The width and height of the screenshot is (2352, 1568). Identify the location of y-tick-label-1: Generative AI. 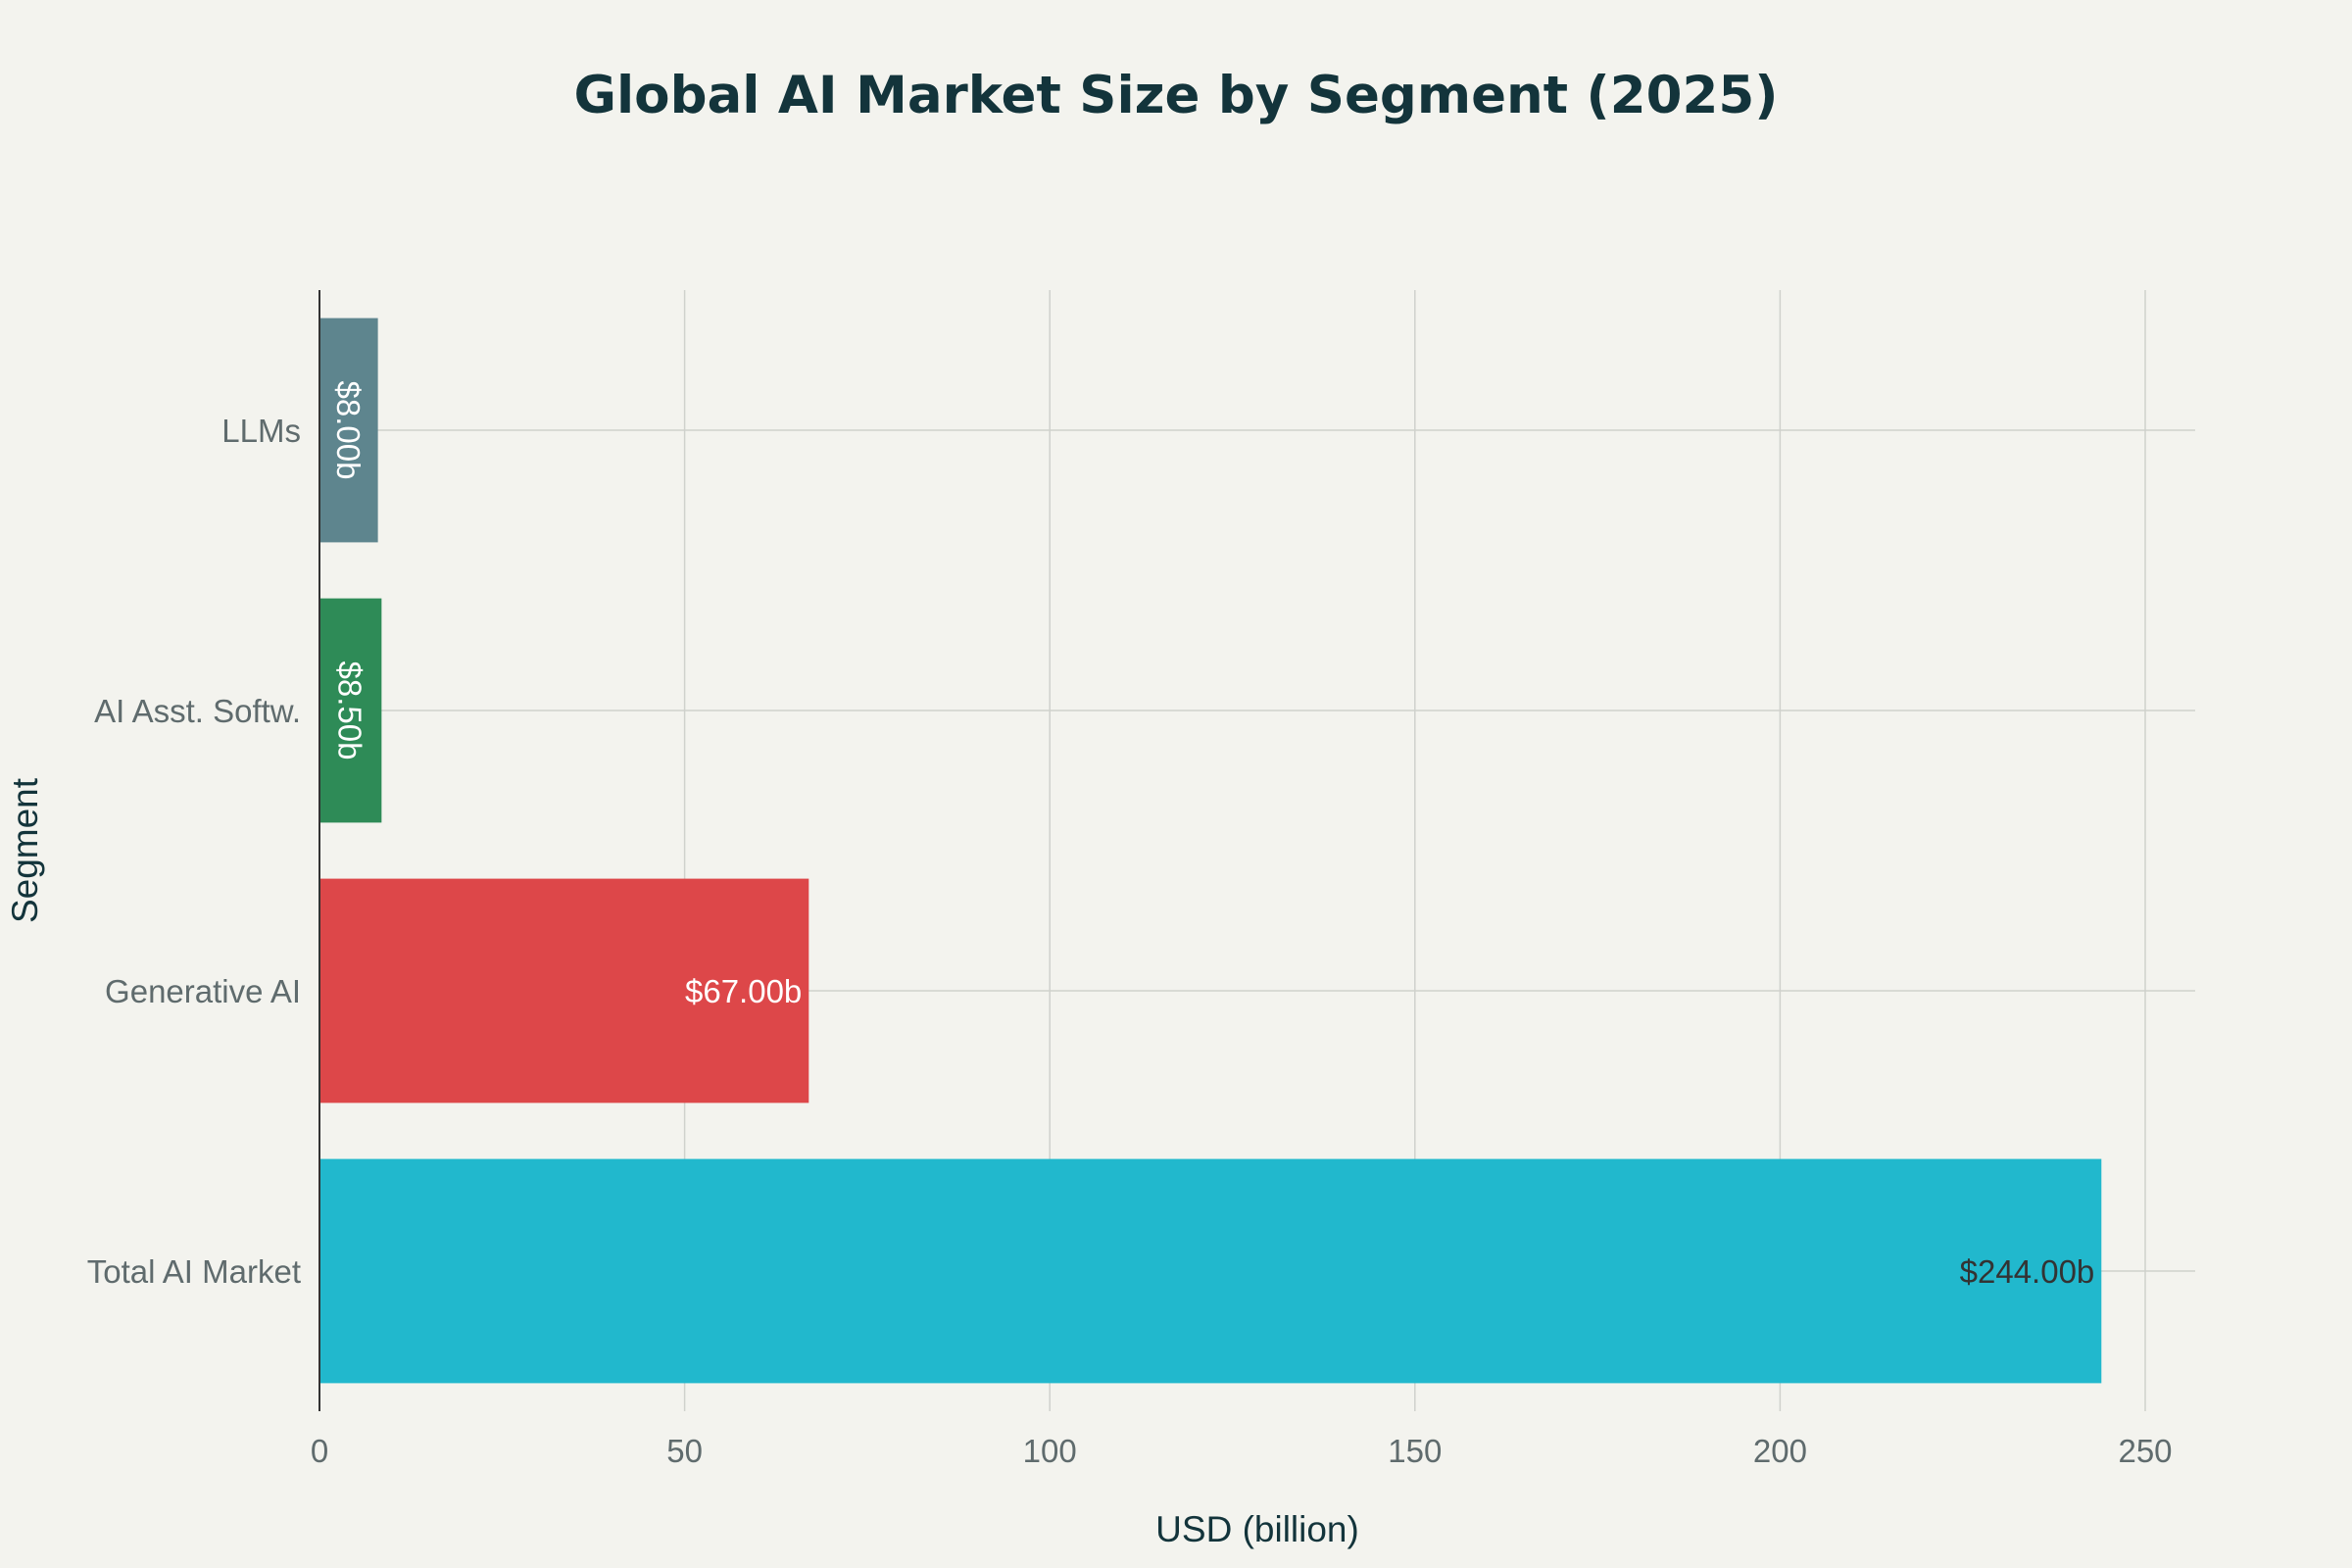
(203, 991).